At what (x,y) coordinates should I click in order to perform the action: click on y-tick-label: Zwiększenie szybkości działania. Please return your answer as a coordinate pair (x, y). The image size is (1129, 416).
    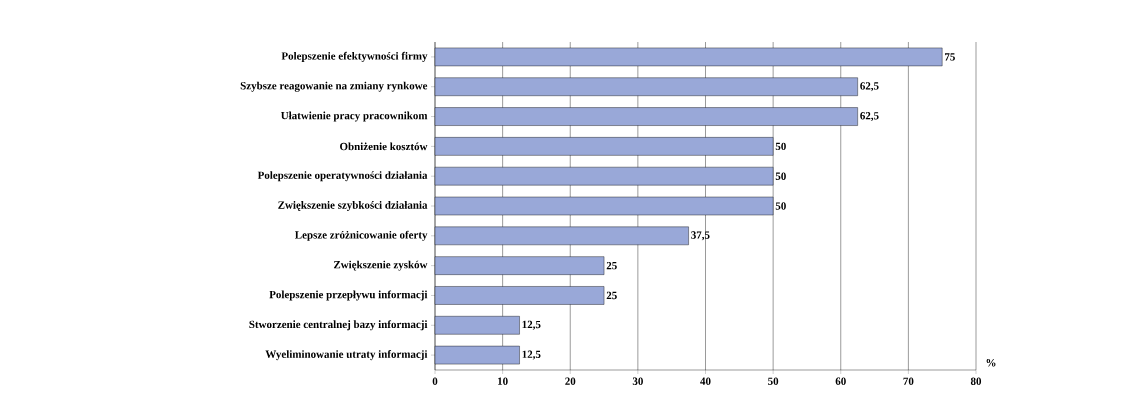
    Looking at the image, I should click on (353, 206).